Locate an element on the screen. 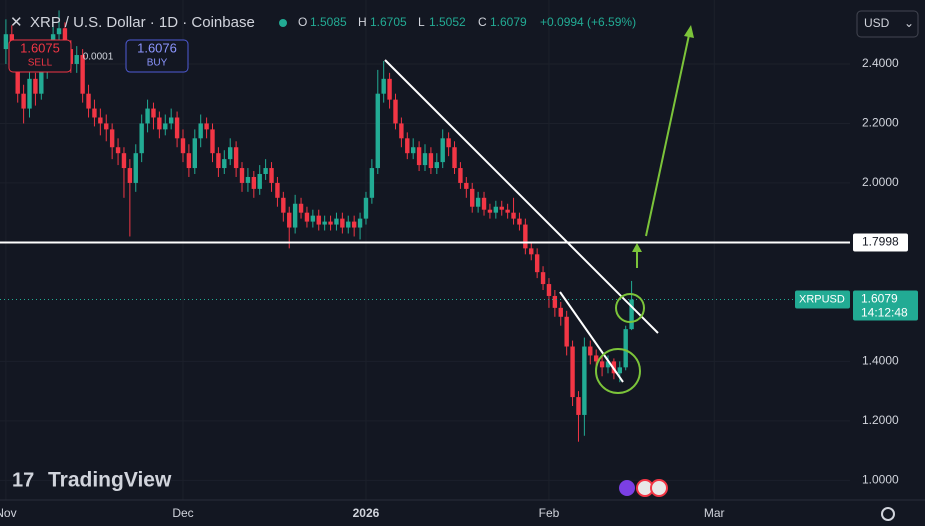 This screenshot has height=526, width=925. close-icon: ✕ is located at coordinates (16, 22).